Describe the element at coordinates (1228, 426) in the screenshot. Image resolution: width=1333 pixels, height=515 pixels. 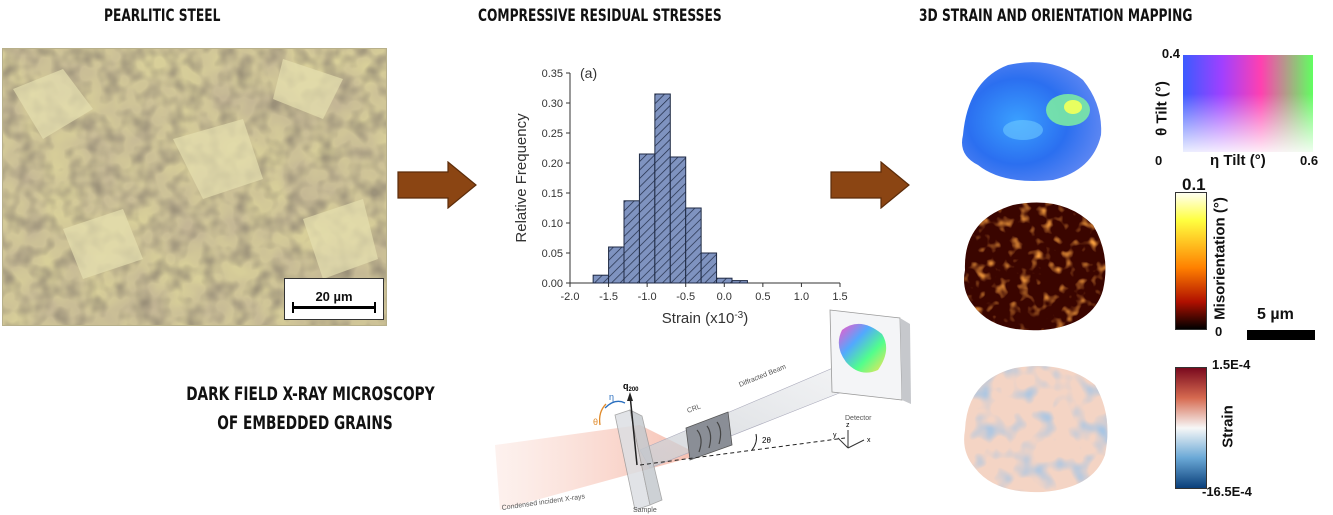
I see `strain-label: Strain` at that location.